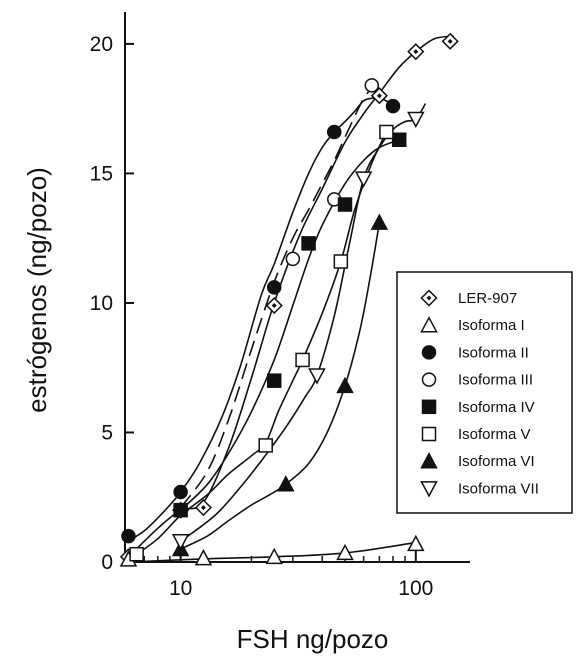 This screenshot has width=576, height=658. Describe the element at coordinates (491, 325) in the screenshot. I see `legend-label-isoforma-i: Isoforma I` at that location.